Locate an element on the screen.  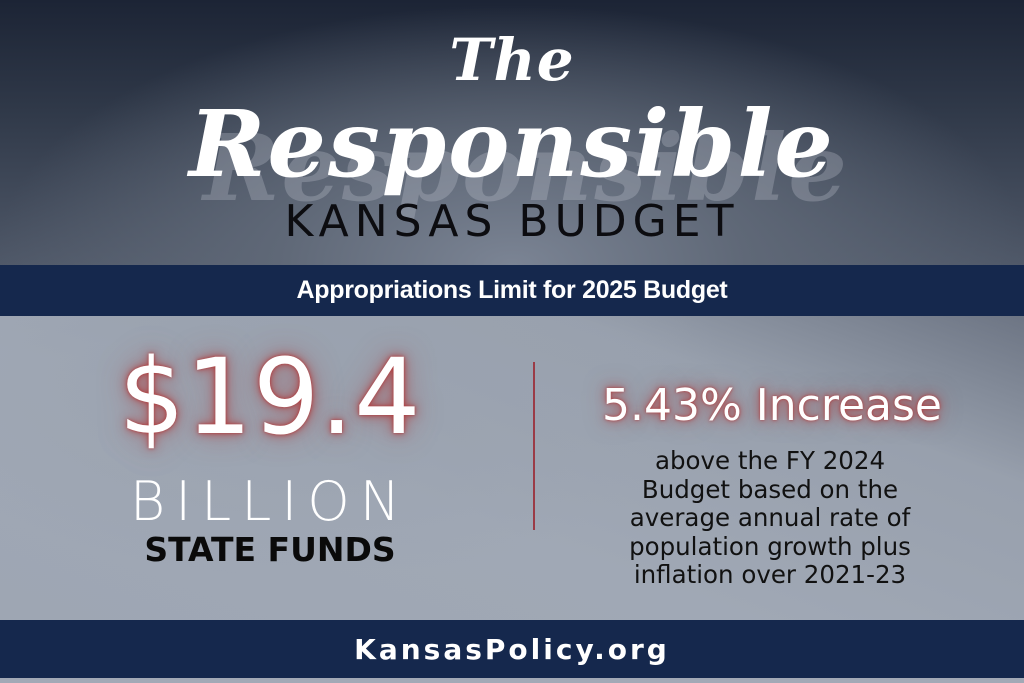
footer-banner: KansasPolicy.org is located at coordinates (512, 649).